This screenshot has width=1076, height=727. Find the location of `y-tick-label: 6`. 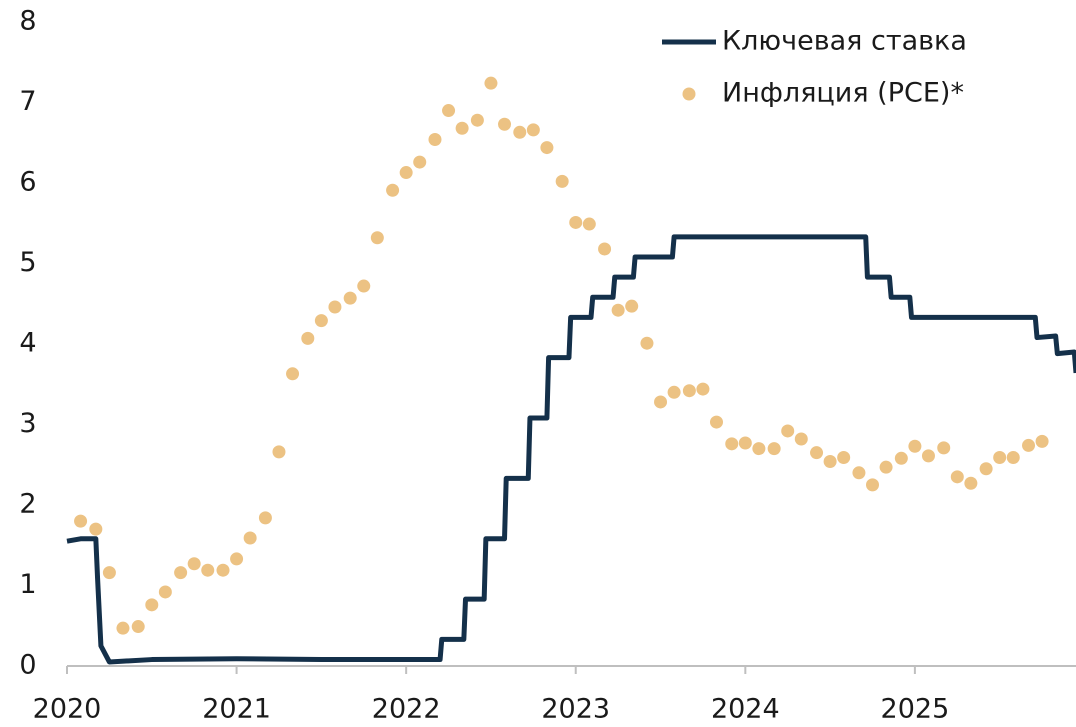

y-tick-label: 6 is located at coordinates (27, 182).